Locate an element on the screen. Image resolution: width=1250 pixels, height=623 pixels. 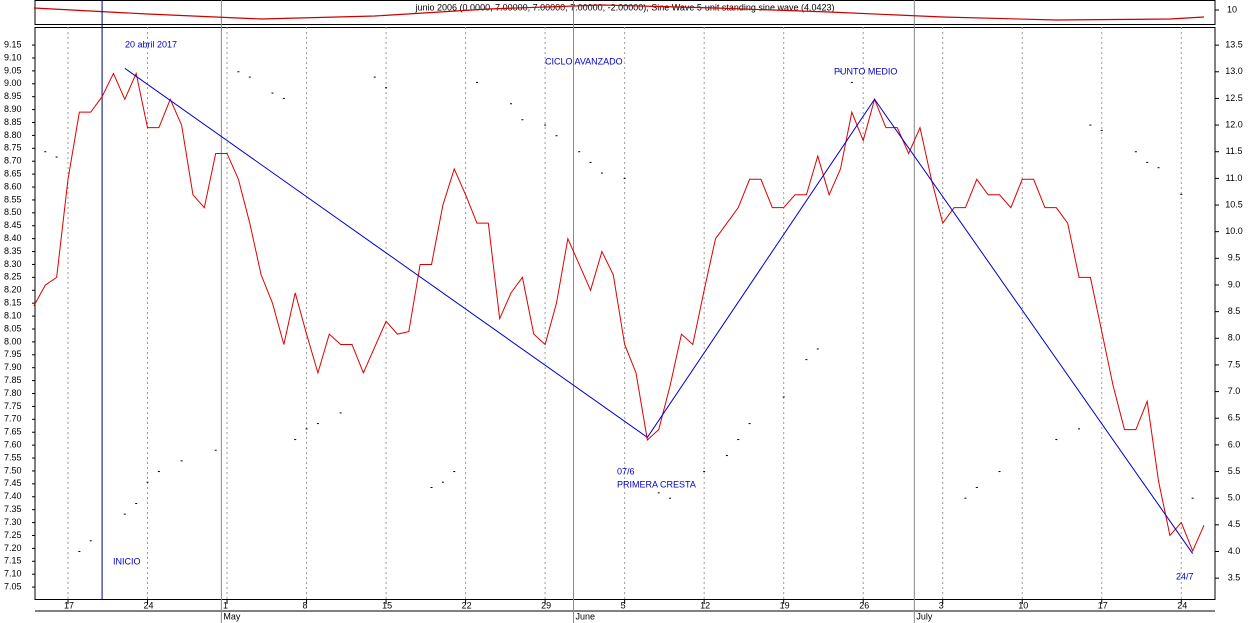
month-label: May is located at coordinates (232, 616).